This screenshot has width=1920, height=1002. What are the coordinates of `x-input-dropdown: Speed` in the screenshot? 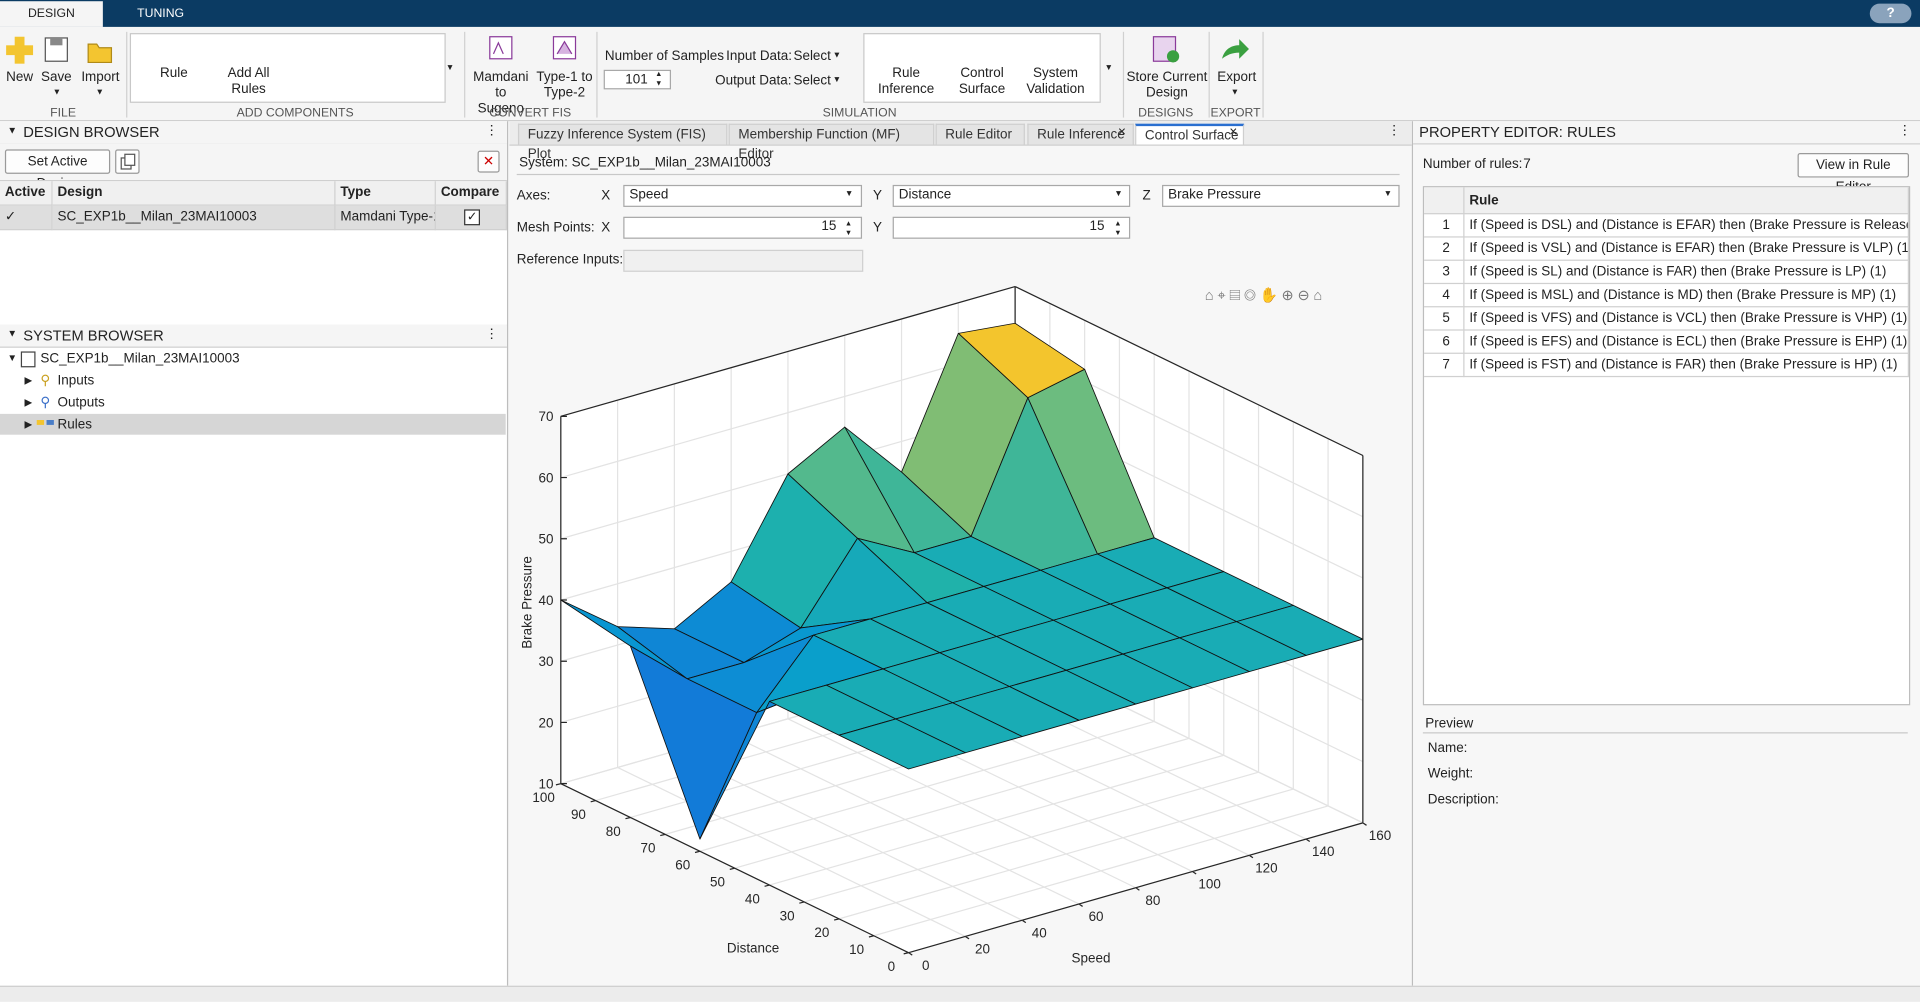 It's located at (743, 195).